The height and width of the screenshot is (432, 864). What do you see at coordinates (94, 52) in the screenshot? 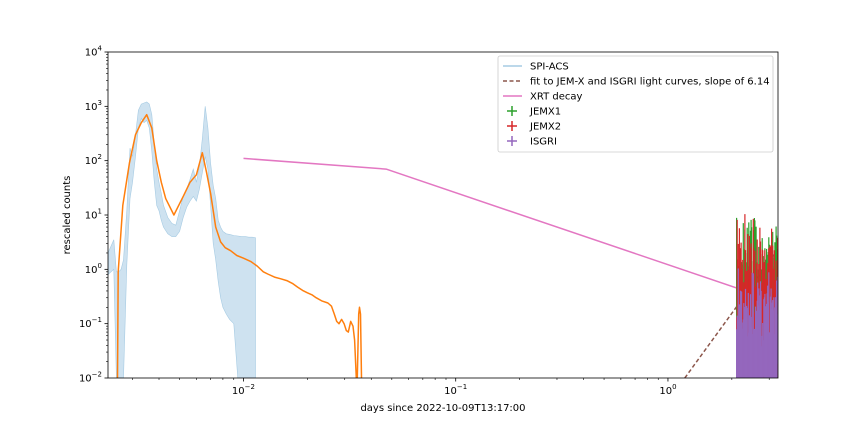
I see `y-tick-label: 10⁴` at bounding box center [94, 52].